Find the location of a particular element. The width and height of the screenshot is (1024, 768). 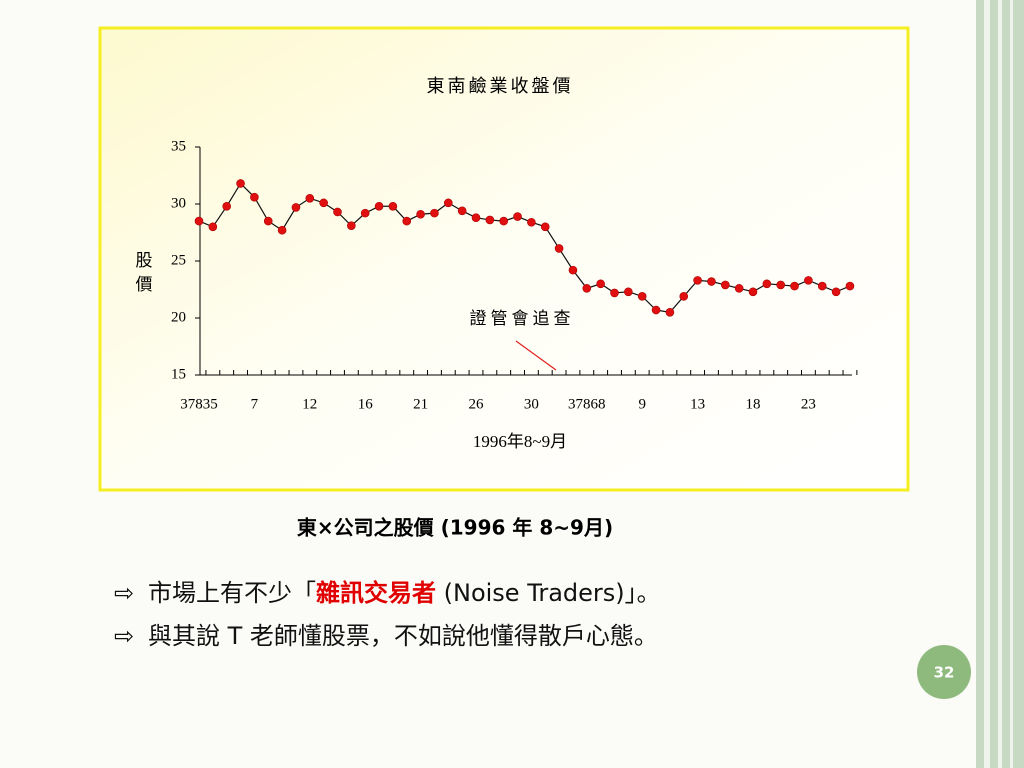

x-axis-title: 1996年8~9月 is located at coordinates (520, 441).